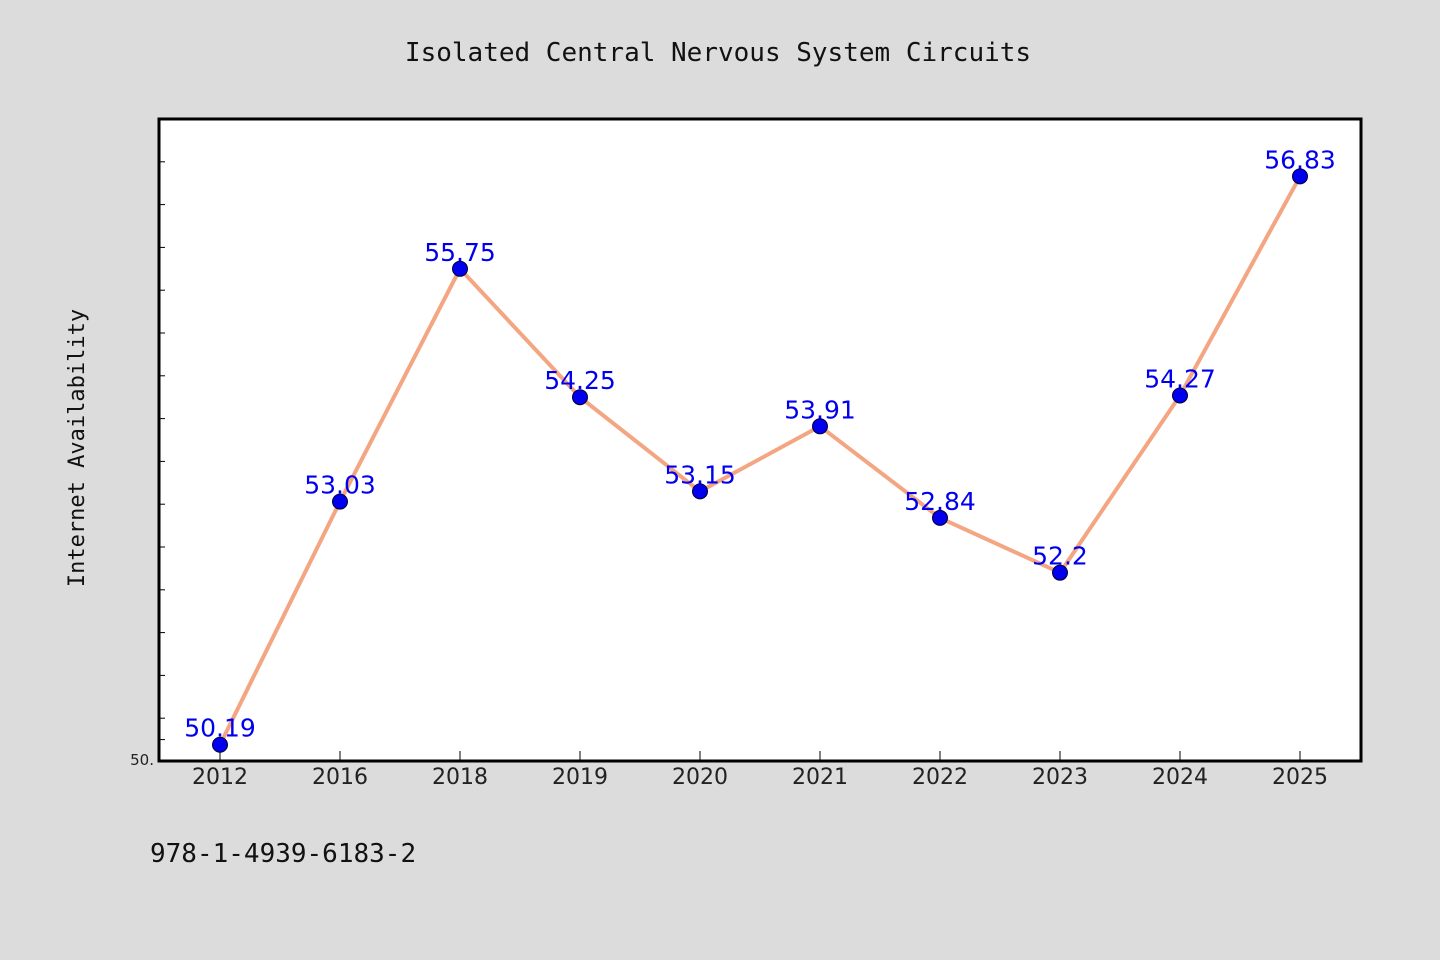 The width and height of the screenshot is (1440, 960). Describe the element at coordinates (718, 53) in the screenshot. I see `chart-title: Isolated Central Nervous System Circuits` at that location.